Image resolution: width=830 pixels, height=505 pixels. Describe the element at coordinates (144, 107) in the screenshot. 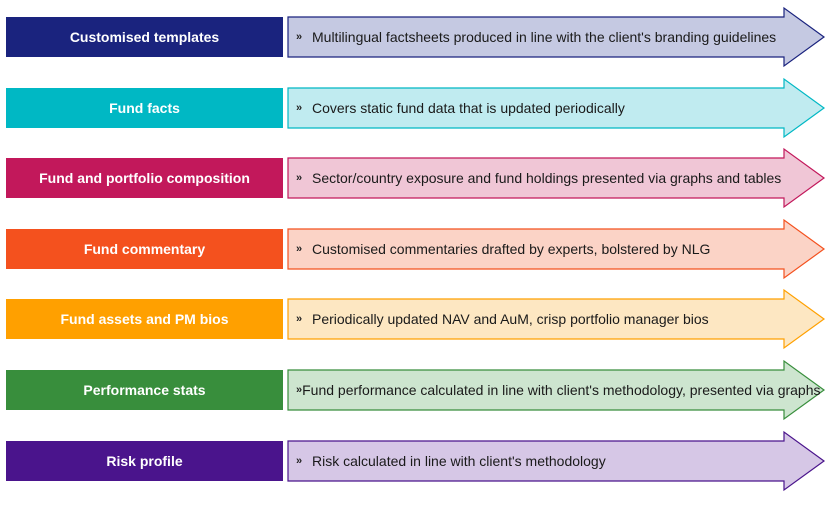

I see `feature-label: Fund facts` at that location.